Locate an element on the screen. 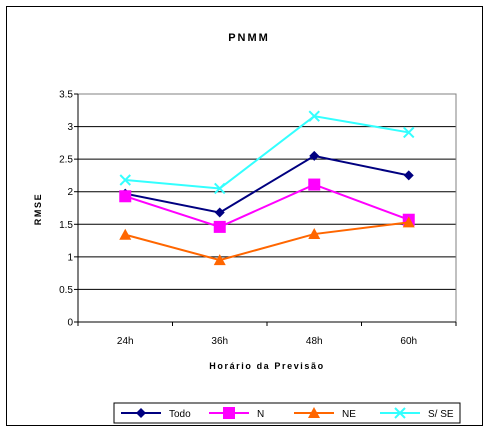  series-line-todo is located at coordinates (267, 184).